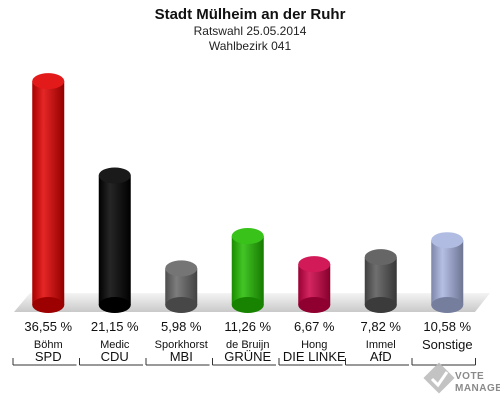  What do you see at coordinates (381, 356) in the screenshot?
I see `party-label: AfD` at bounding box center [381, 356].